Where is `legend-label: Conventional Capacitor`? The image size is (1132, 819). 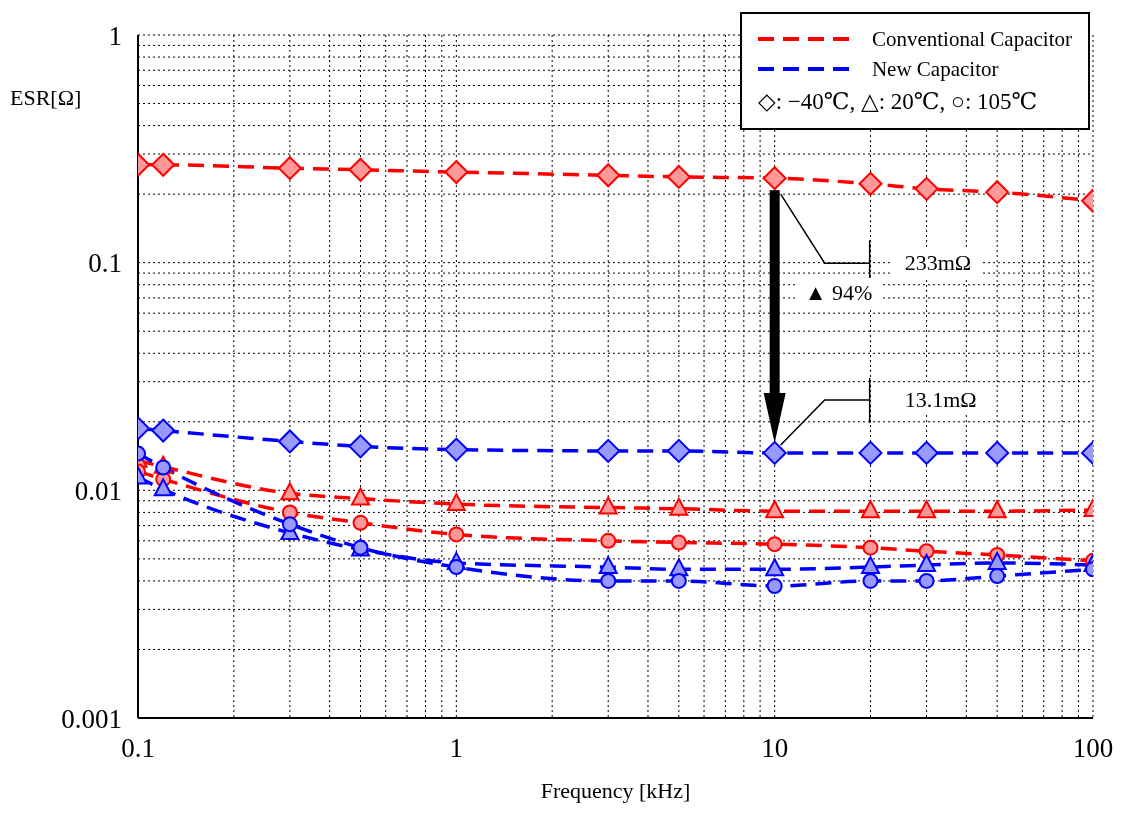
legend-label: Conventional Capacitor is located at coordinates (971, 39).